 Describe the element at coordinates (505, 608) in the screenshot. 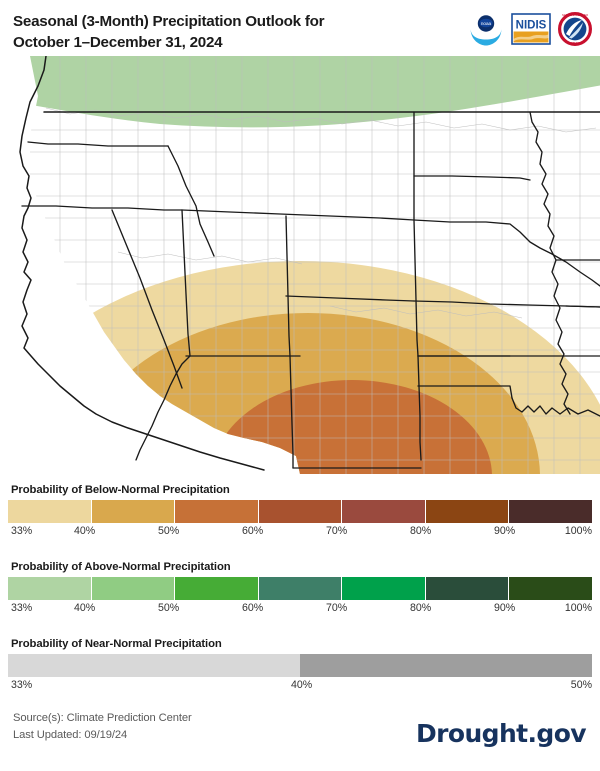

I see `tick-above-6: 90%` at that location.